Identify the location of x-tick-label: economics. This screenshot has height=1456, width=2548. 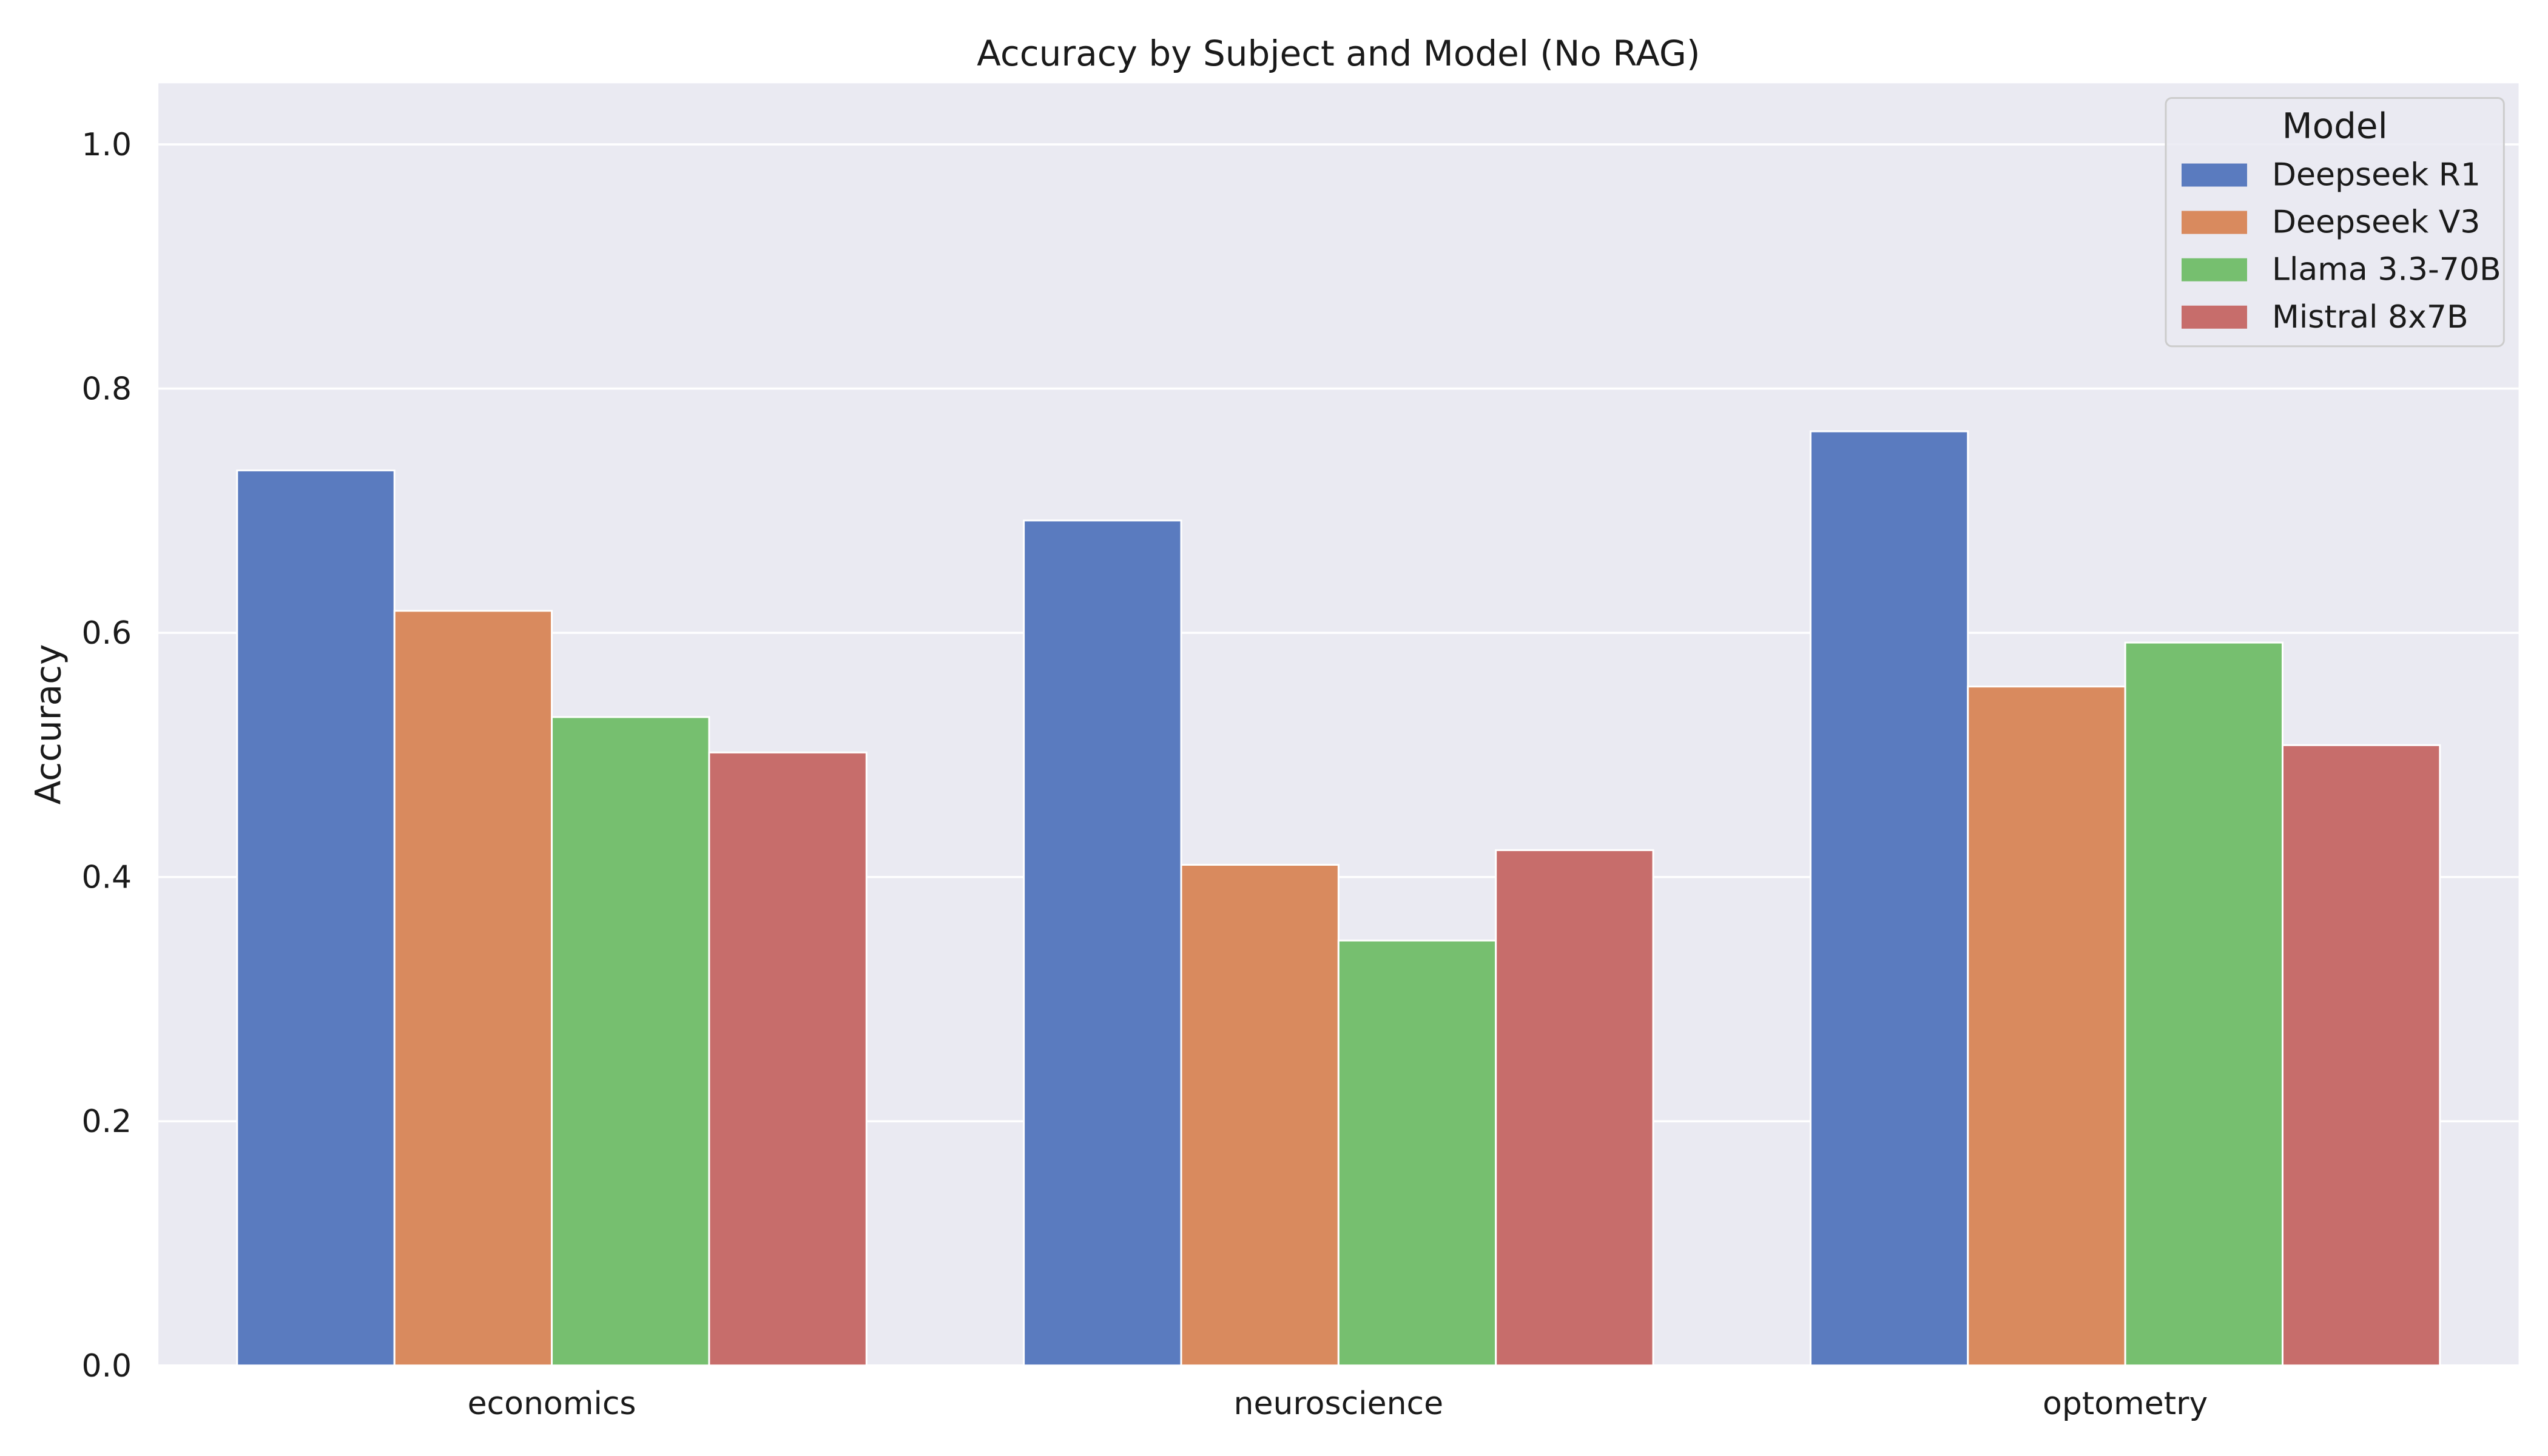
(552, 1404).